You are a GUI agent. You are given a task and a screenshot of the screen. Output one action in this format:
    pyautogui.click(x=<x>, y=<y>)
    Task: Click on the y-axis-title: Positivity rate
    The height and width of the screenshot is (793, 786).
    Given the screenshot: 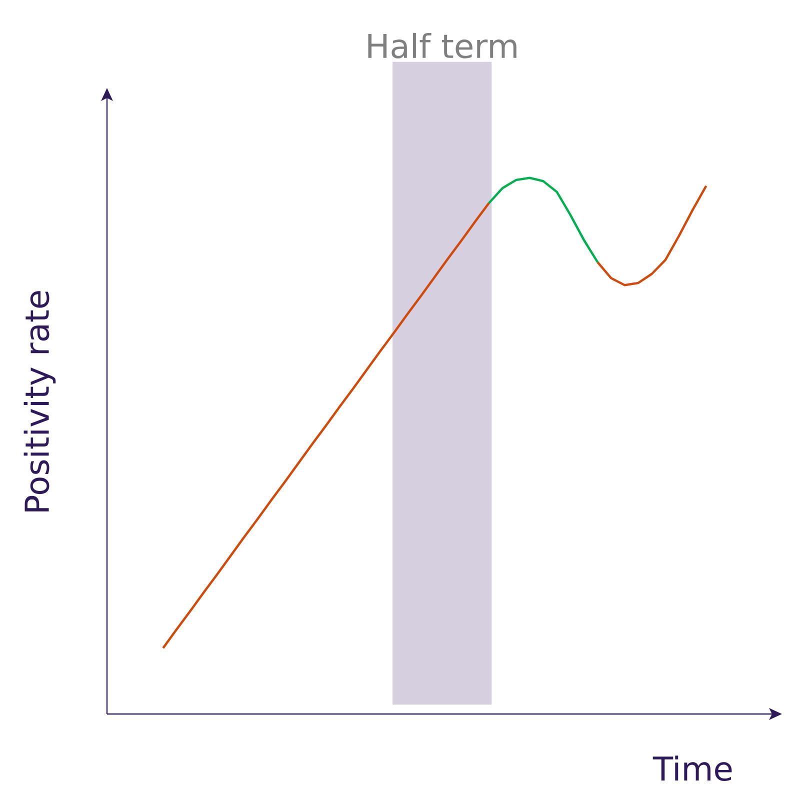 What is the action you would take?
    pyautogui.click(x=40, y=401)
    